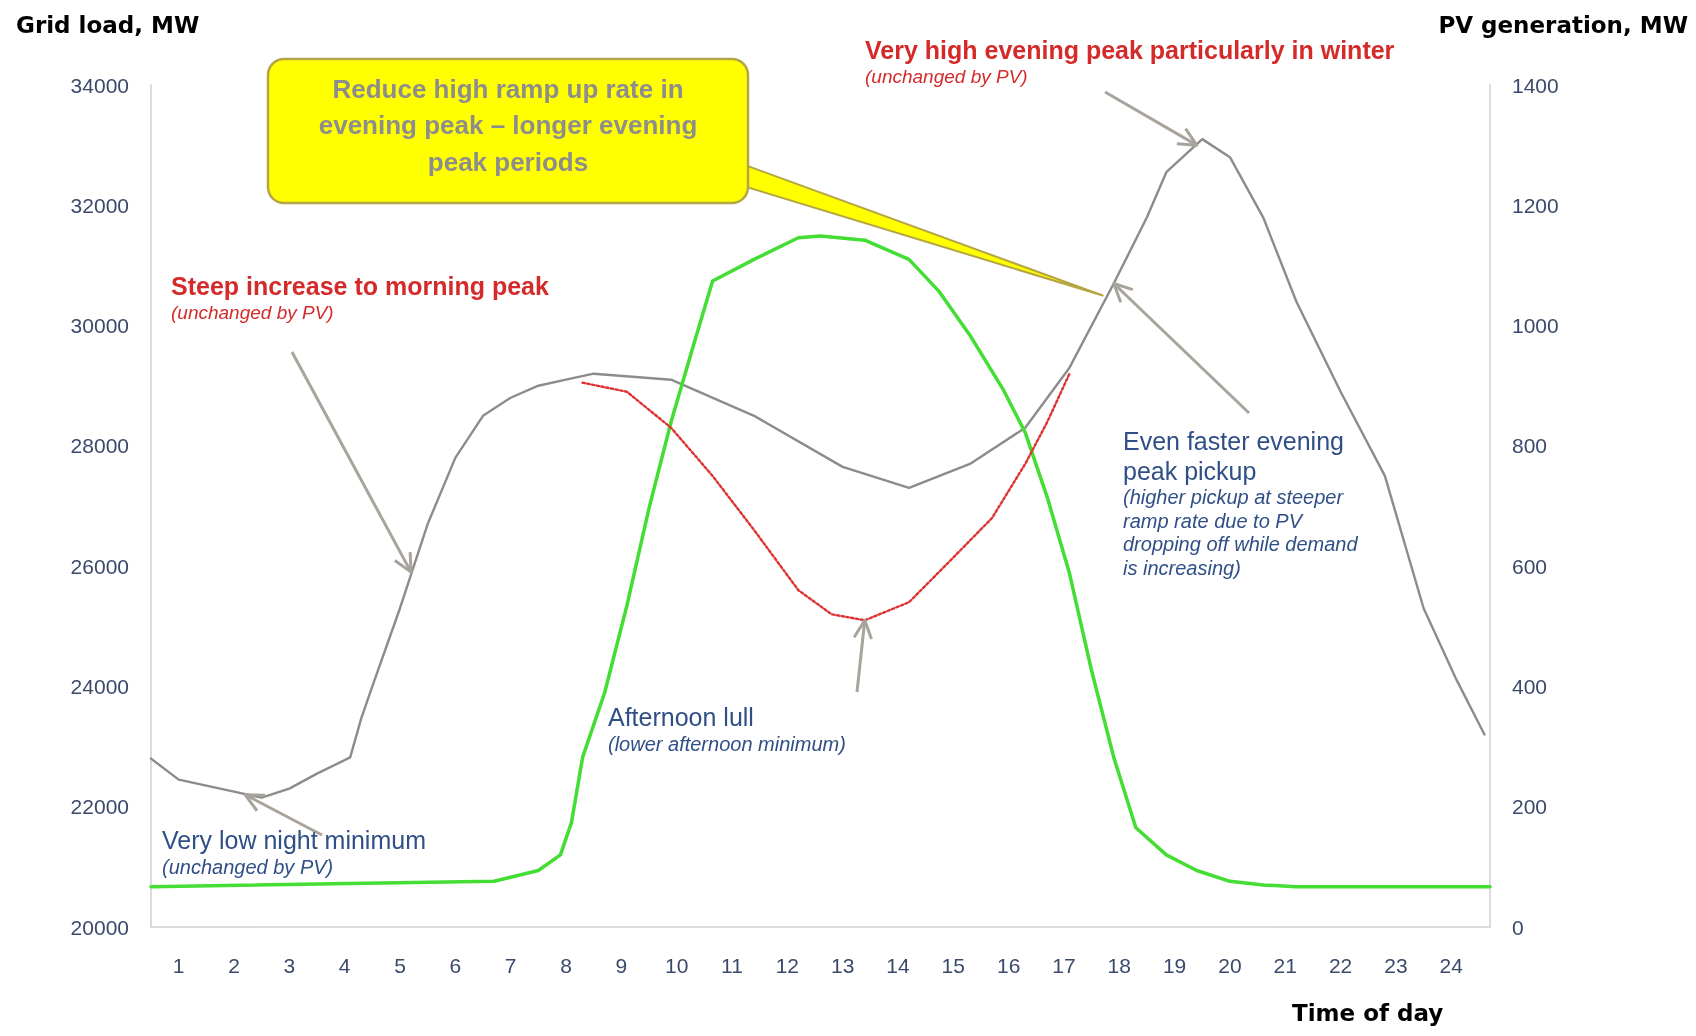  I want to click on x-axis-title: Time of day, so click(1368, 1013).